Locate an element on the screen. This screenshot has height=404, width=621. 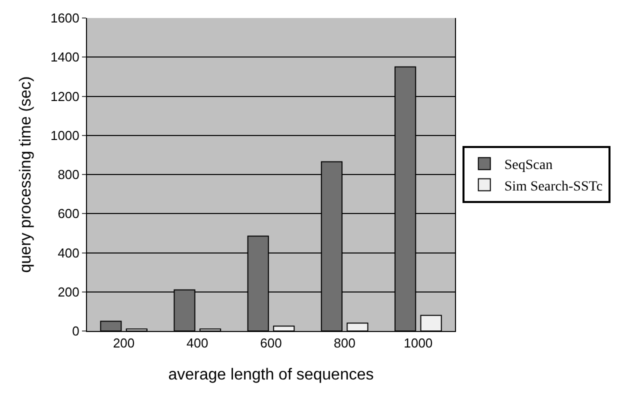
y-axis-title: query processing time (sec) is located at coordinates (25, 174).